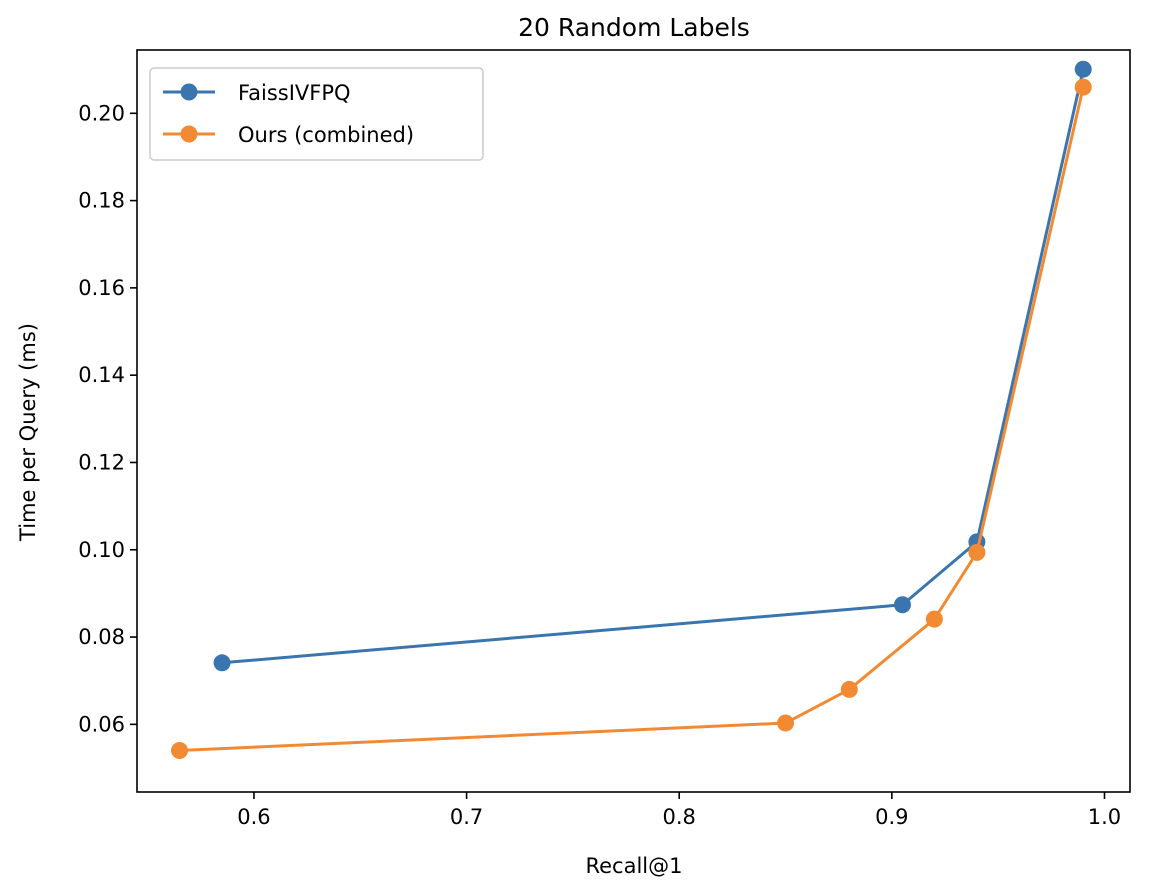 The image size is (1152, 888). I want to click on y-axis-ticks: 0.06 0.08 0.10 0.12 0.14 0.16 0.18 0.20, so click(107, 418).